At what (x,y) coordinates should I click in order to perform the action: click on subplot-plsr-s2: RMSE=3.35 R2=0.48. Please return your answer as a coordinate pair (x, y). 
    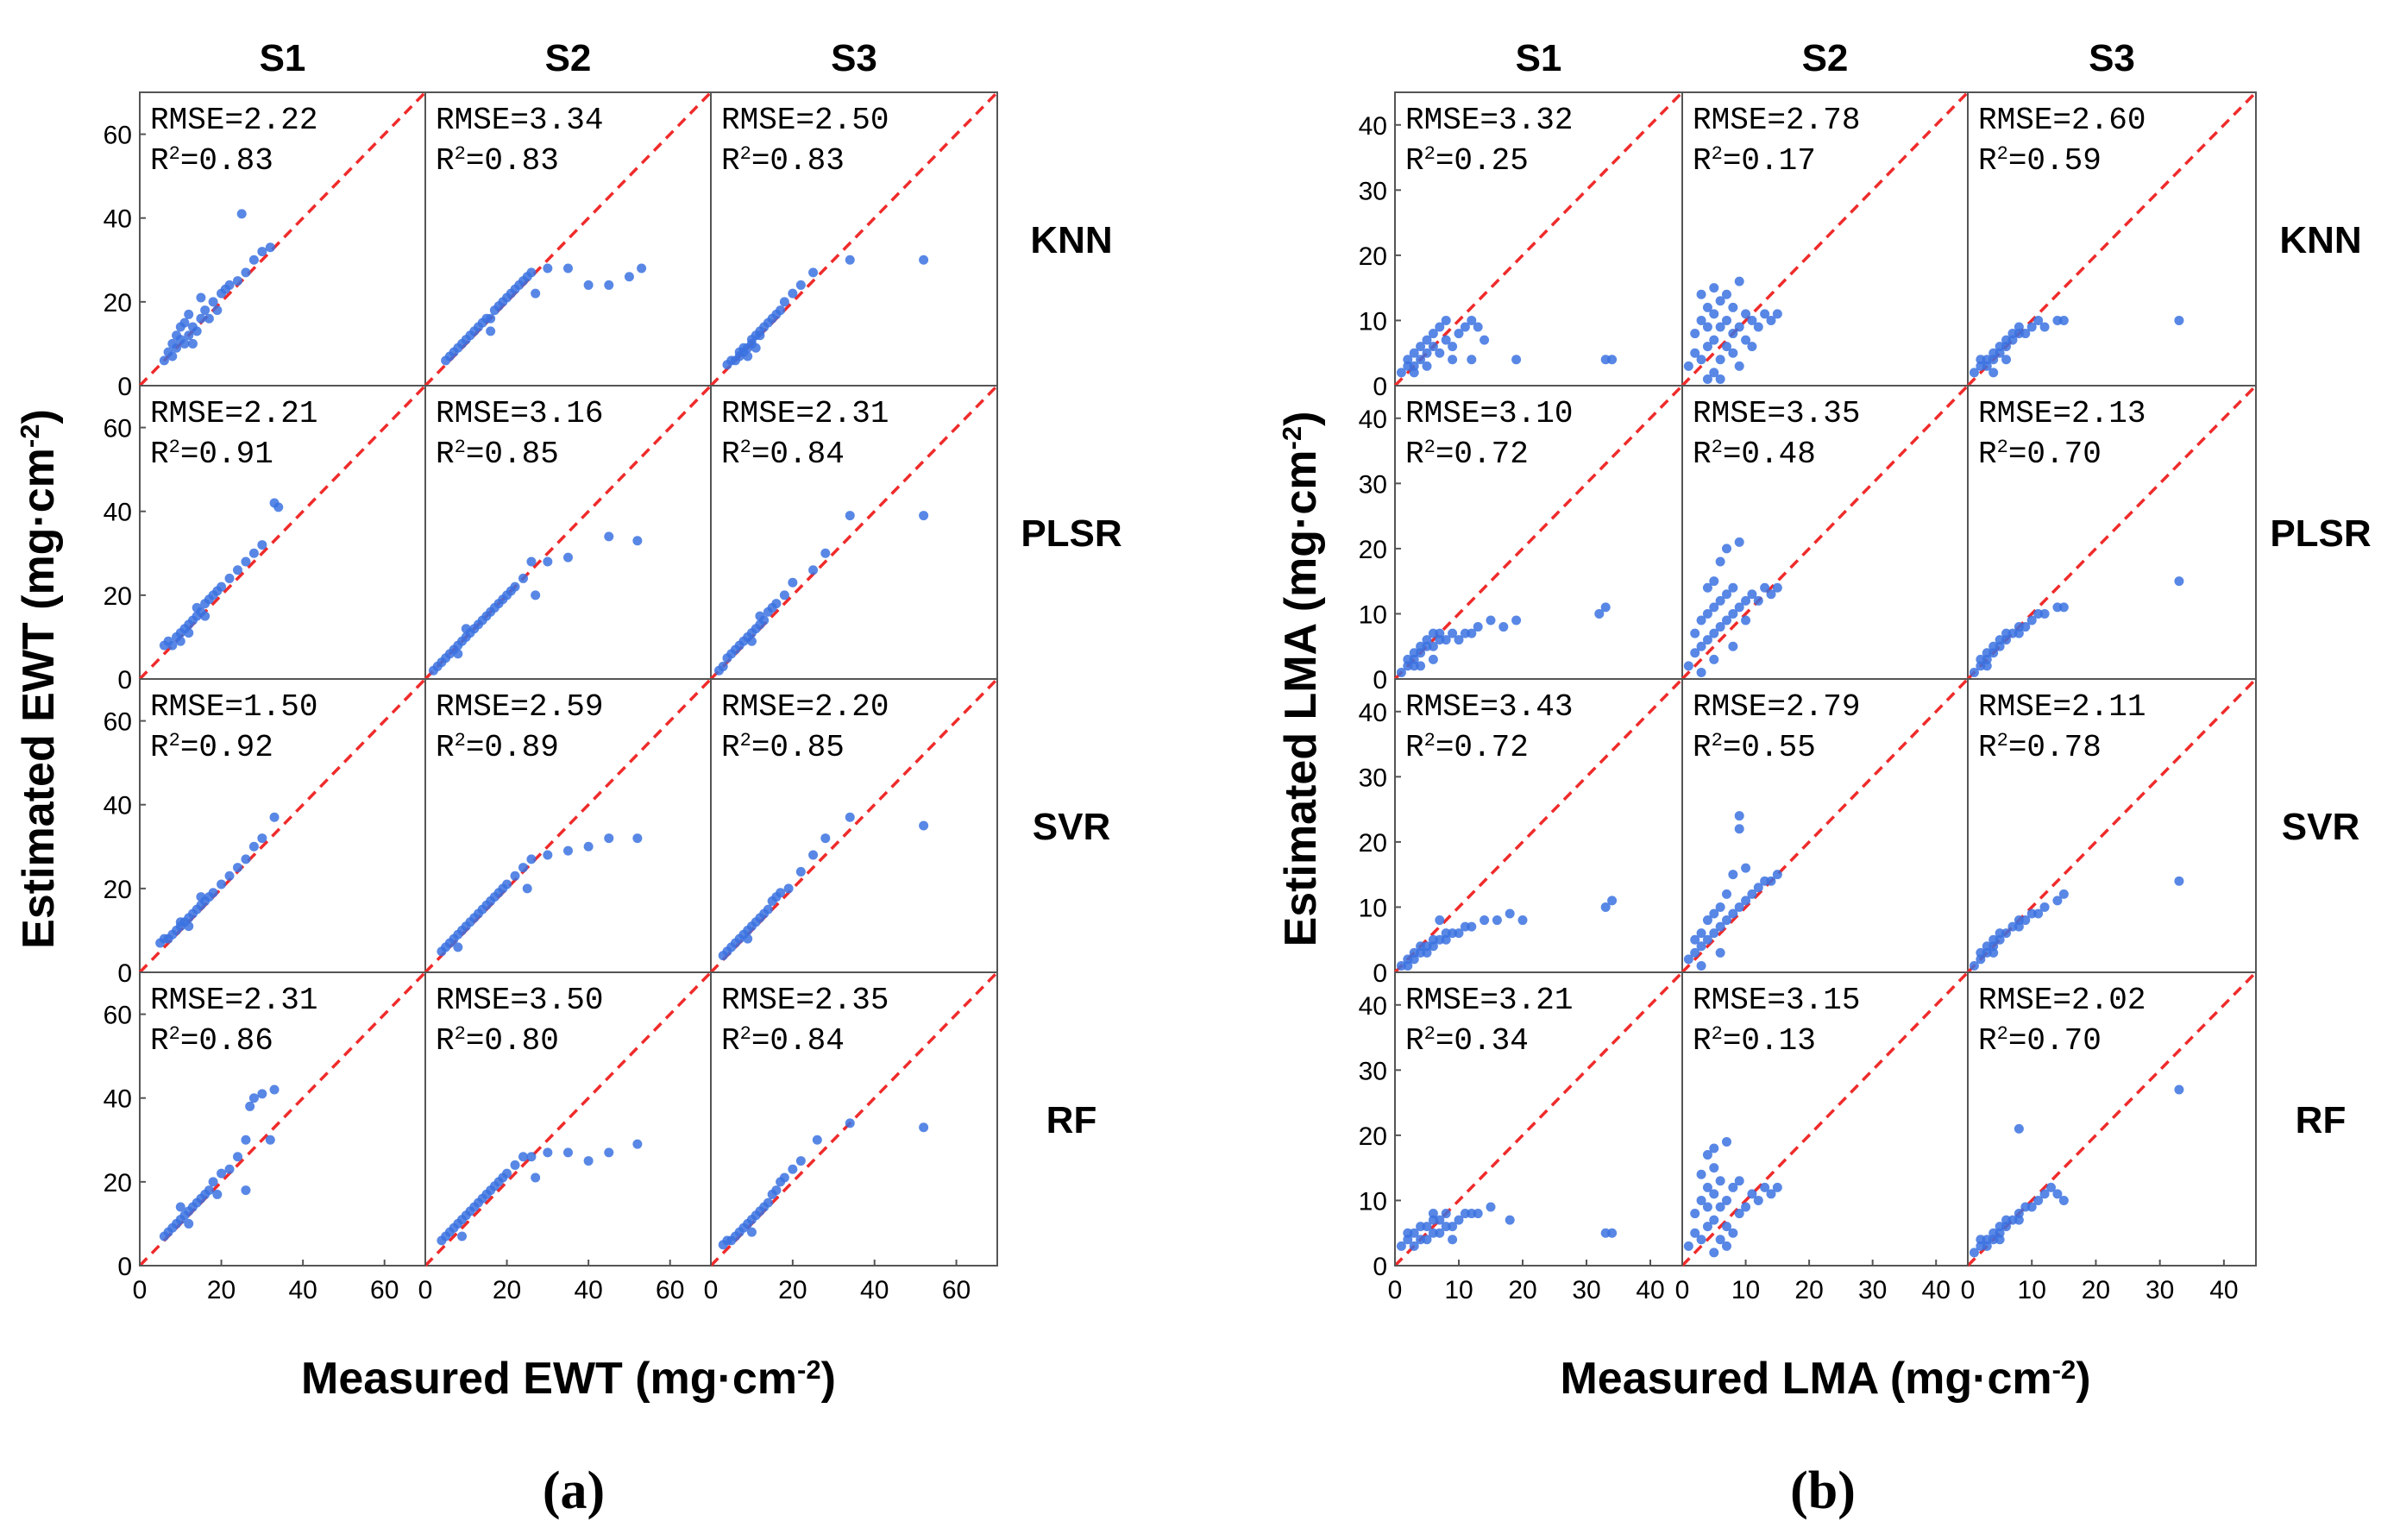
    Looking at the image, I should click on (1826, 532).